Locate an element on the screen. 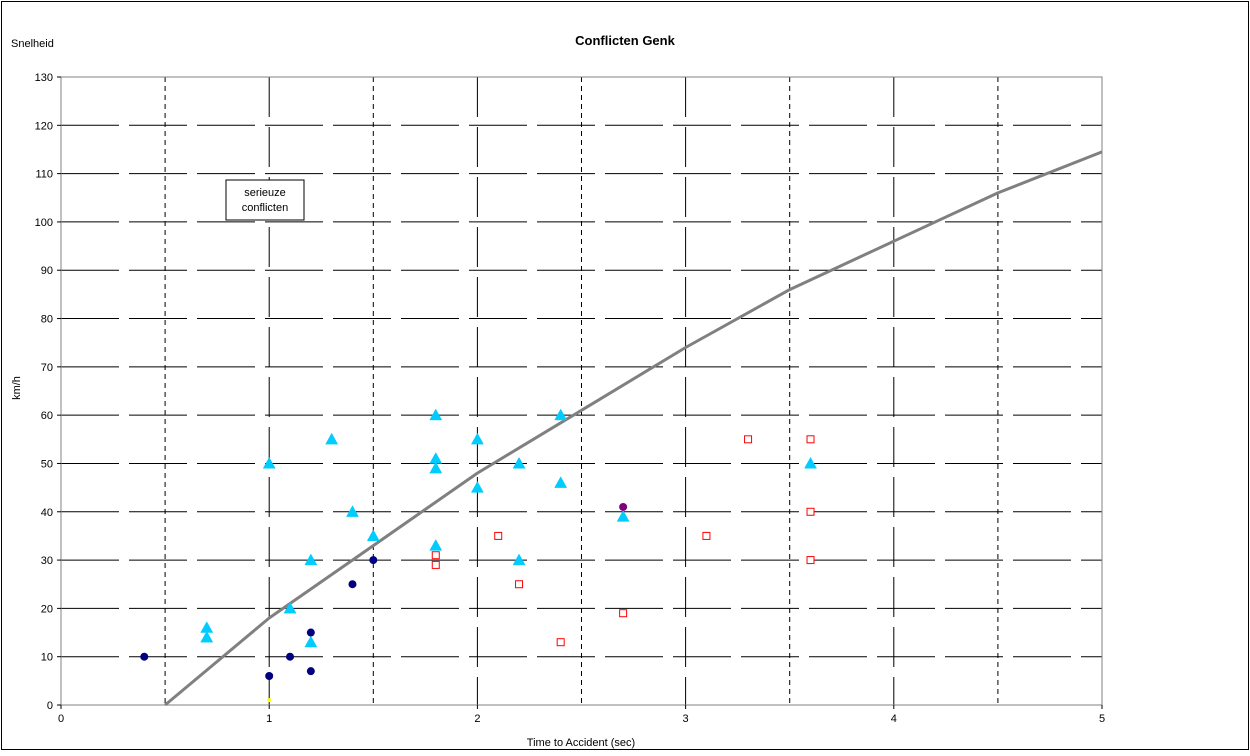 The height and width of the screenshot is (756, 1250). x-tick-label: 5 is located at coordinates (1102, 719).